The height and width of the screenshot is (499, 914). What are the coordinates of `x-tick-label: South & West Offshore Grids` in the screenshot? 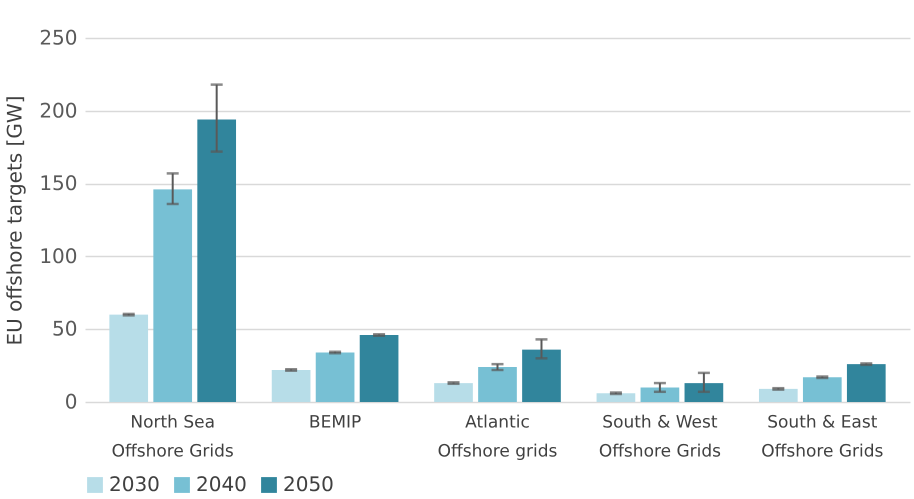 It's located at (660, 437).